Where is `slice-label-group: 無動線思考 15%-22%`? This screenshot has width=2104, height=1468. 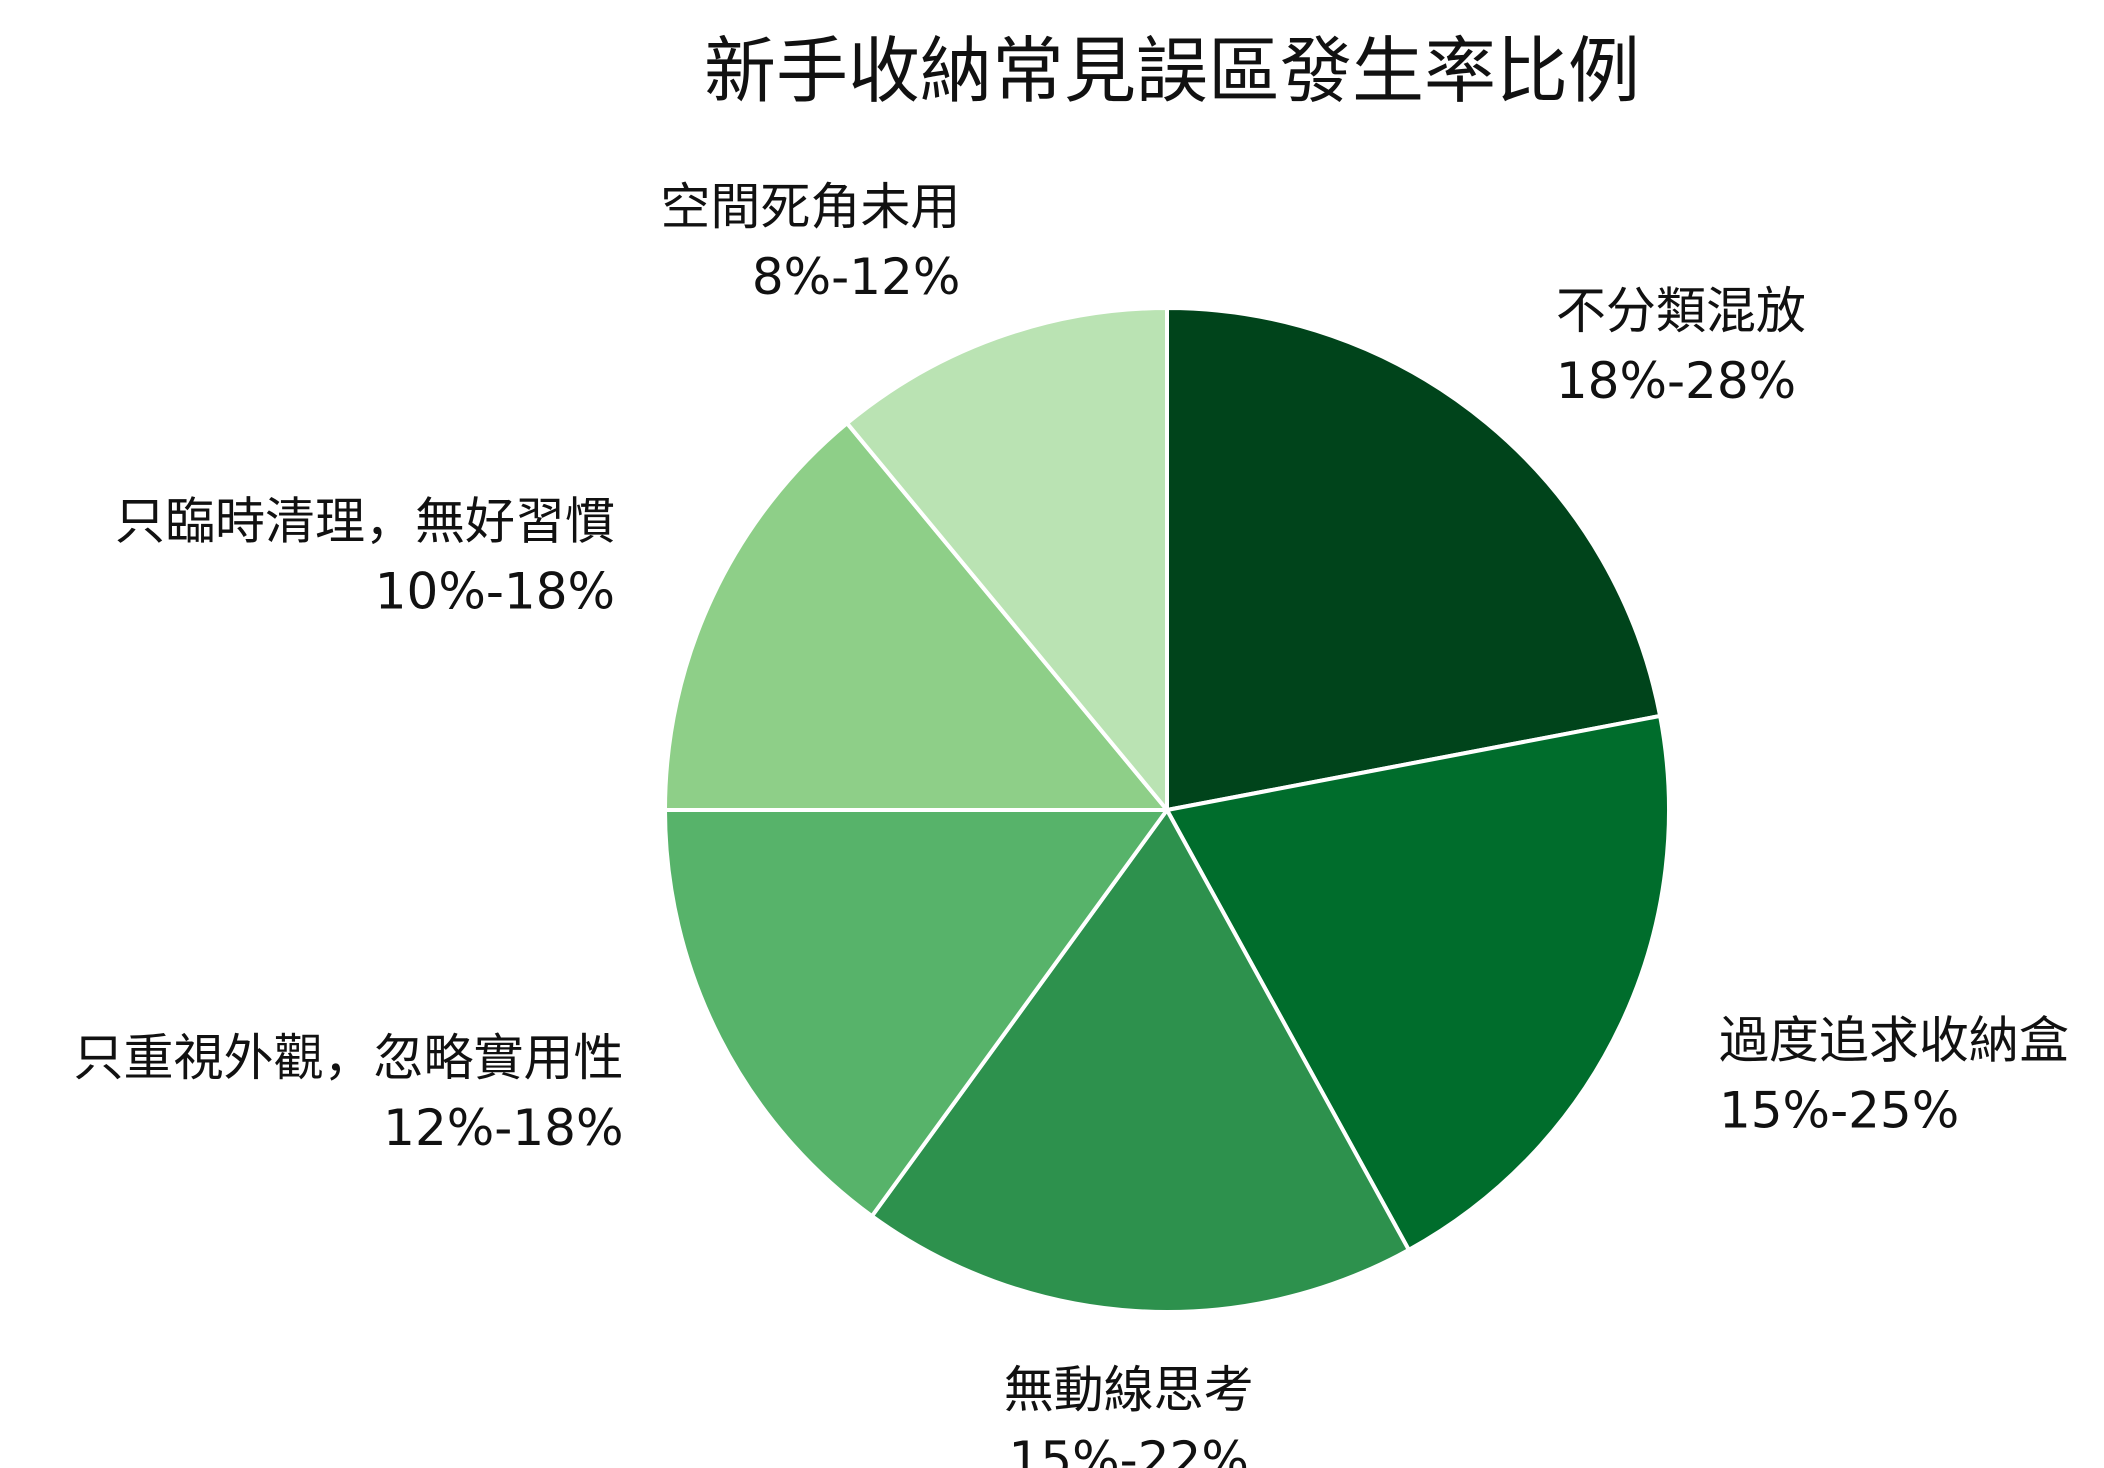
slice-label-group: 無動線思考 15%-22% is located at coordinates (1129, 1414).